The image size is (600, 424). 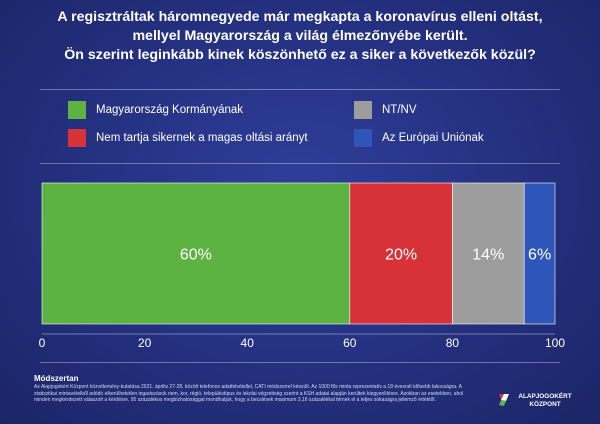 I want to click on bar-label-kormany: 60%, so click(x=196, y=255).